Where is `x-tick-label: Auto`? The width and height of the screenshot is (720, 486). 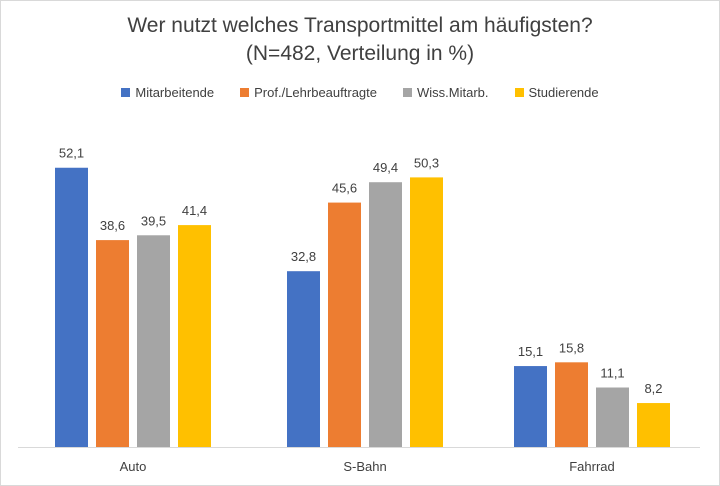 x-tick-label: Auto is located at coordinates (133, 466).